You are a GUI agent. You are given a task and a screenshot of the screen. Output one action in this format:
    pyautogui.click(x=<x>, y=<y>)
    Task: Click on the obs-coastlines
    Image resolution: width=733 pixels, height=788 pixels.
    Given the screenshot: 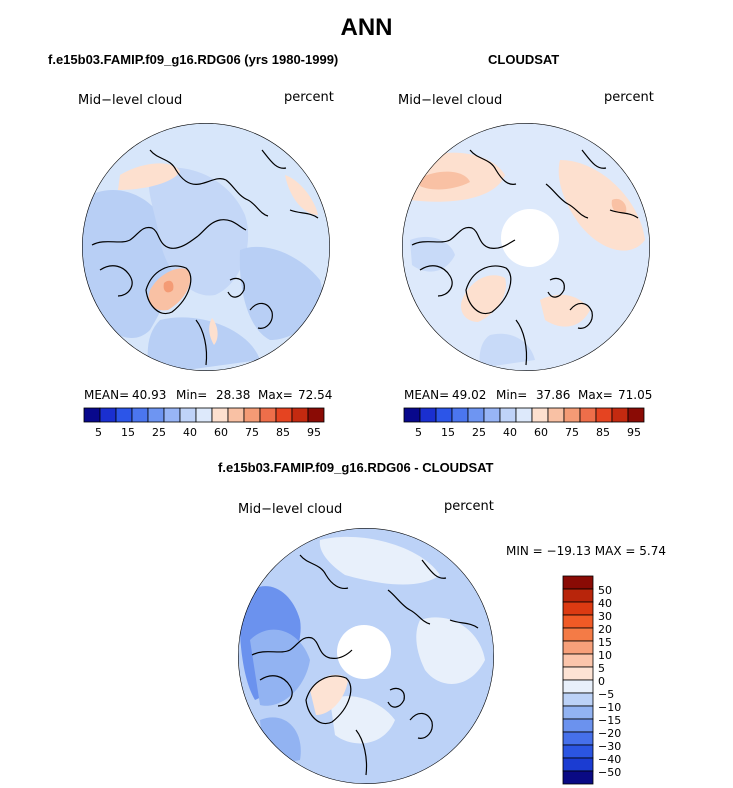 What is the action you would take?
    pyautogui.click(x=525, y=257)
    